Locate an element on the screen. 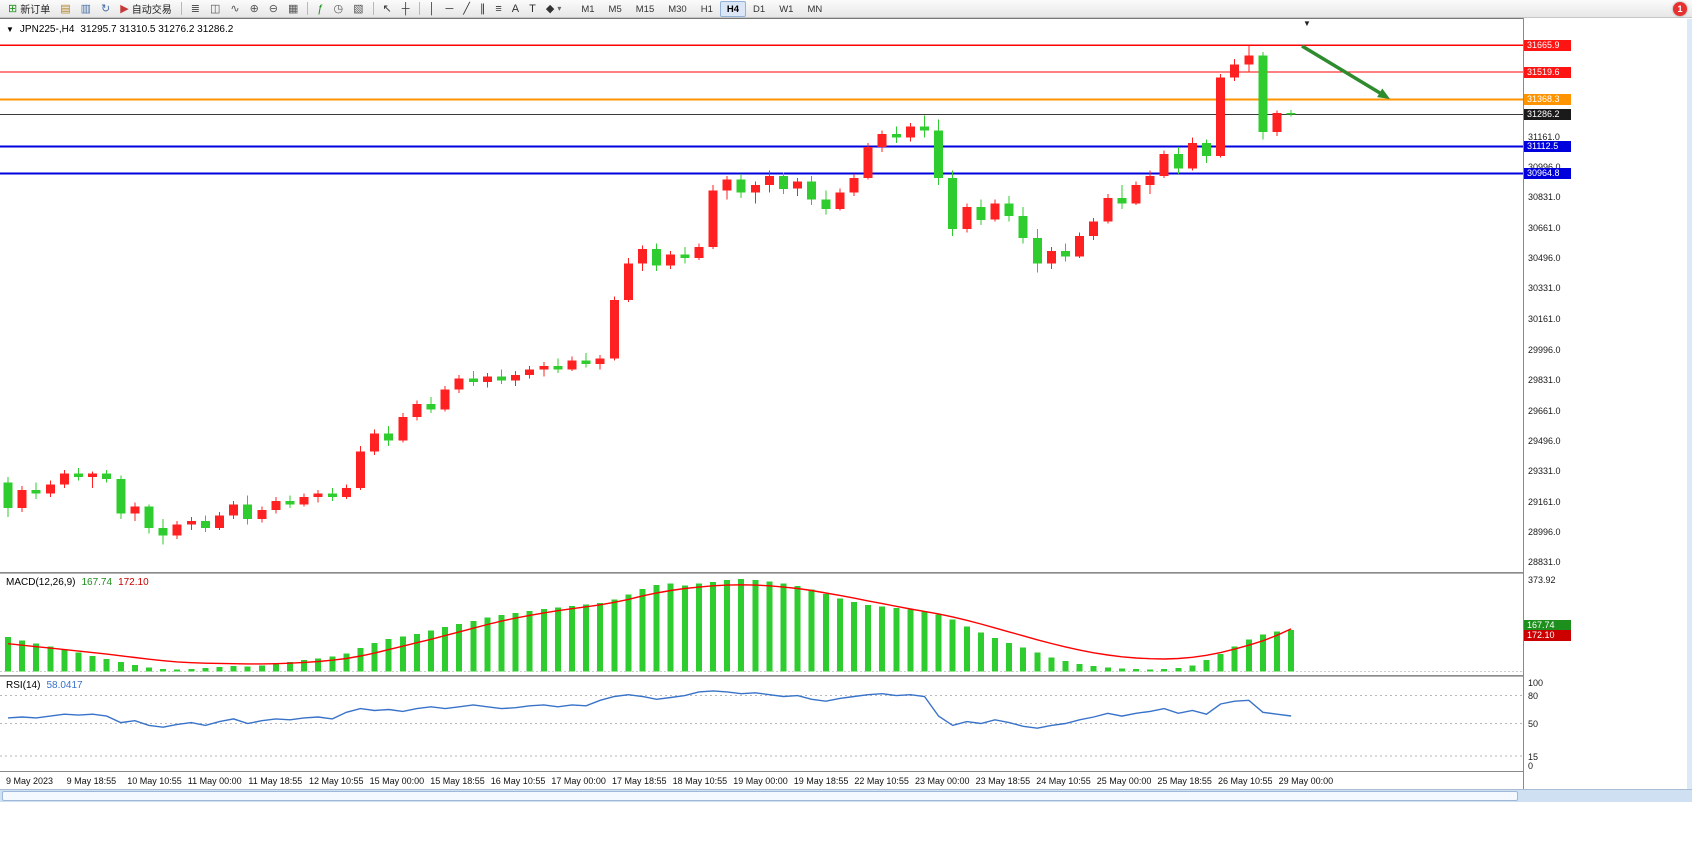  autotrading-button: ▶ 自动交易 is located at coordinates (145, 9).